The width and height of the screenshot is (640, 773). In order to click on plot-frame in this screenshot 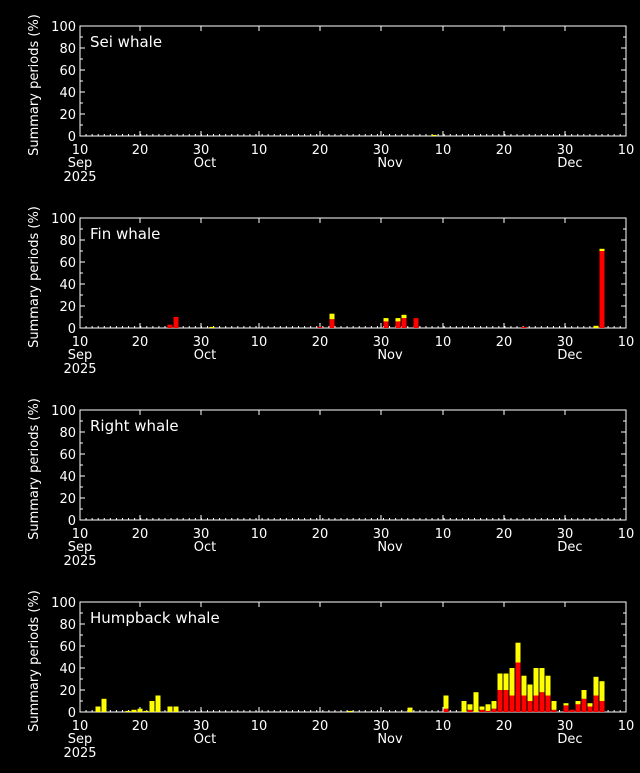, I will do `click(353, 273)`.